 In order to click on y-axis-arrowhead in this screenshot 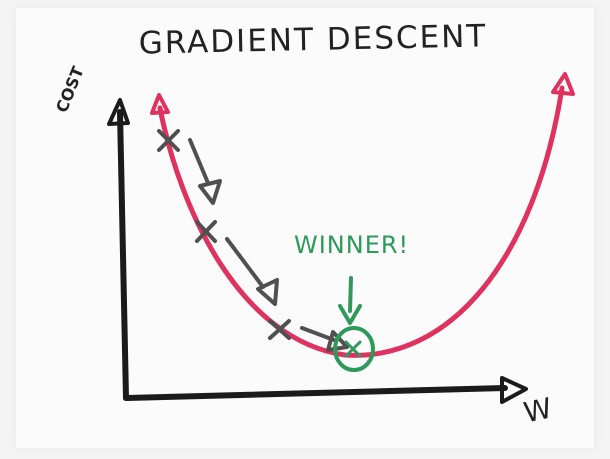, I will do `click(118, 112)`.